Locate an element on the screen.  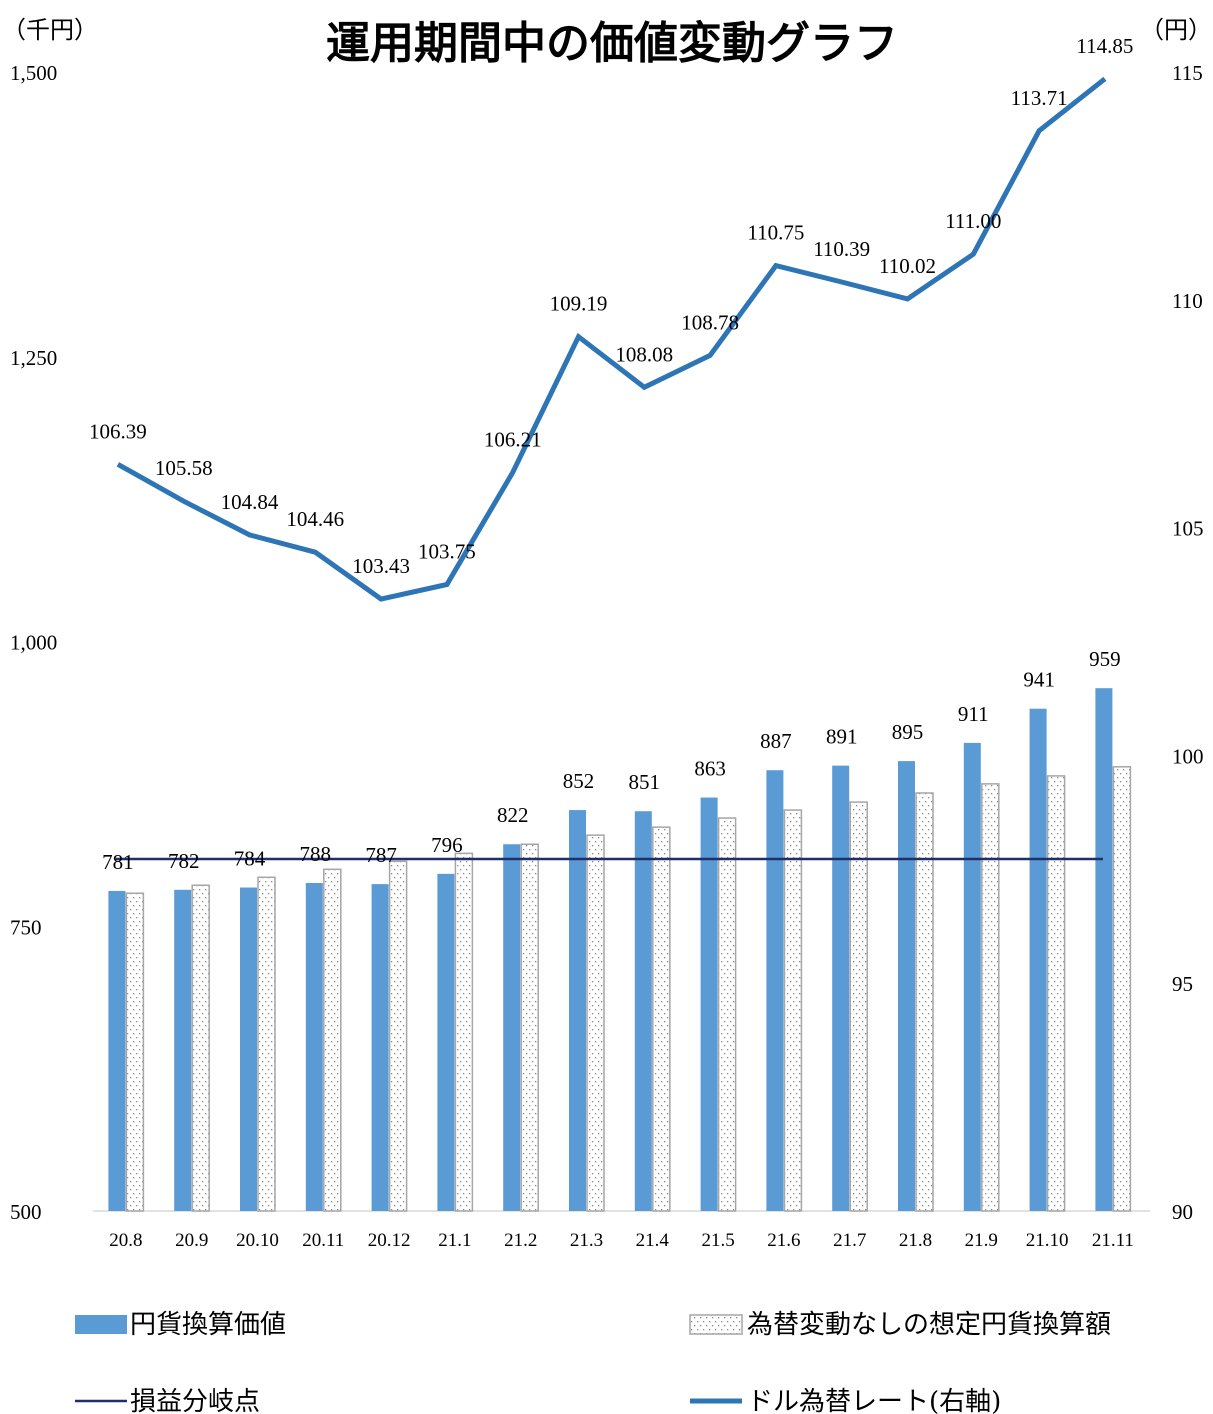
right-tick-label: 90 is located at coordinates (1182, 1212).